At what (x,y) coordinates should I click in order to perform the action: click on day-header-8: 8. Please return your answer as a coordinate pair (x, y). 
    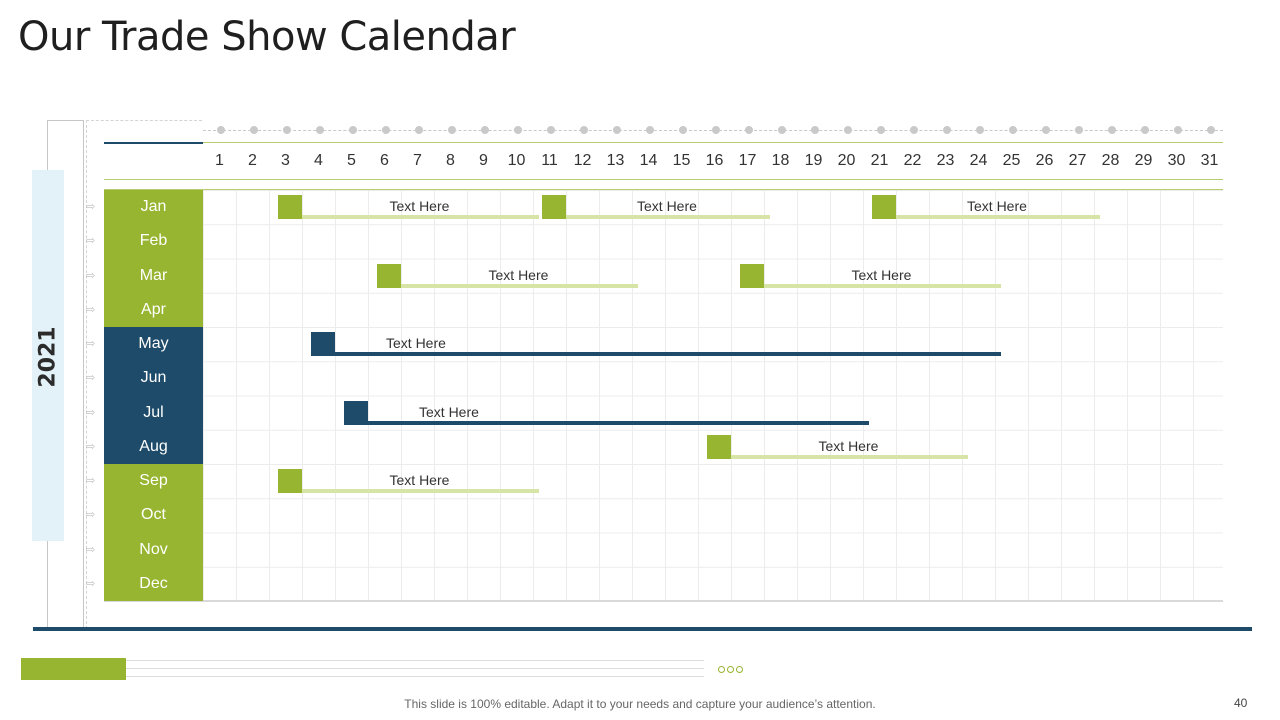
    Looking at the image, I should click on (450, 160).